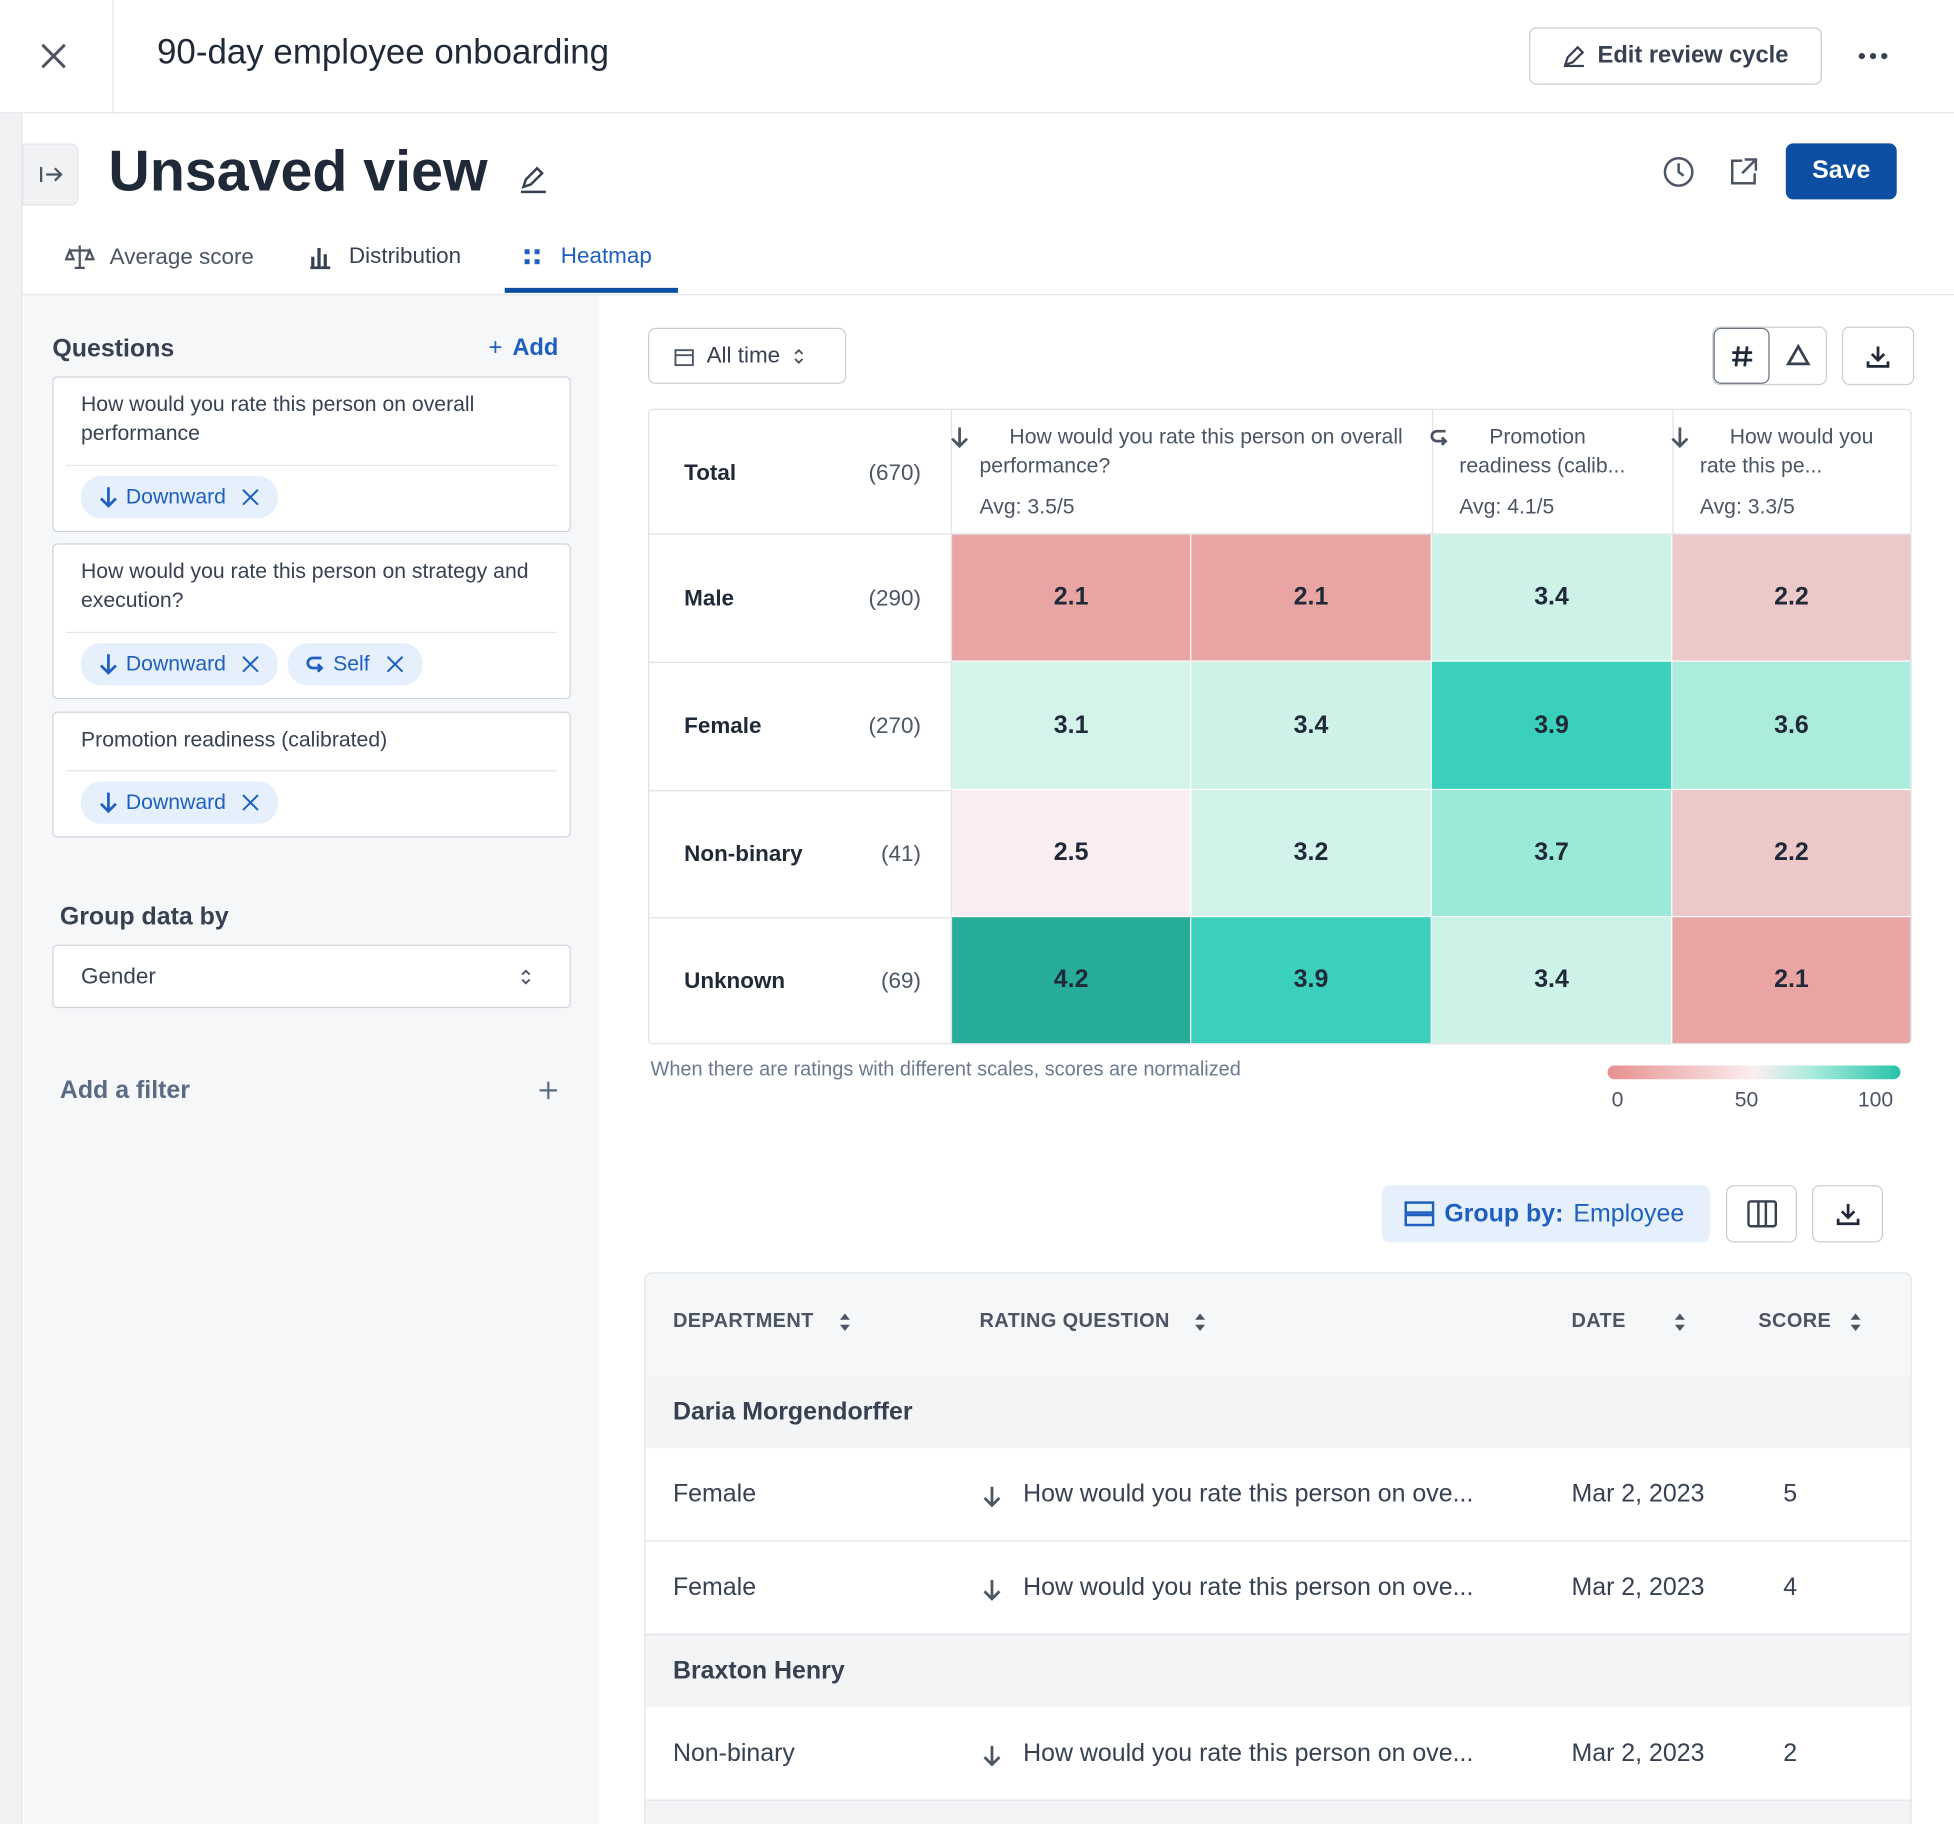 Image resolution: width=1954 pixels, height=1824 pixels. What do you see at coordinates (175, 496) in the screenshot?
I see `tag-label: Downward` at bounding box center [175, 496].